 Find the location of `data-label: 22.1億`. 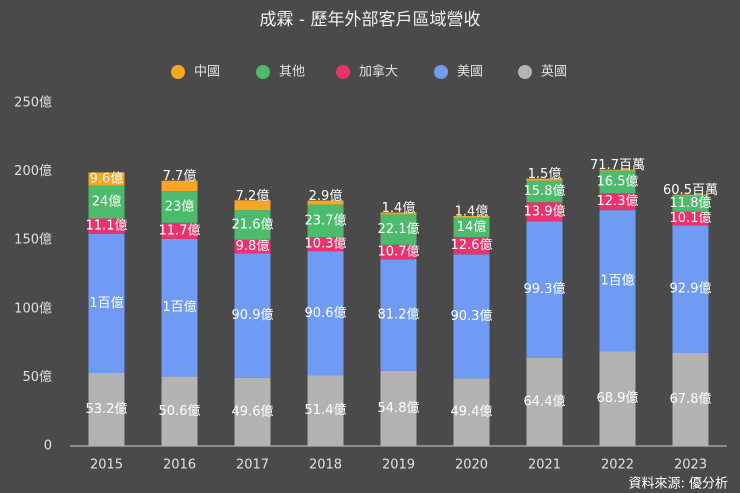

data-label: 22.1億 is located at coordinates (399, 229).